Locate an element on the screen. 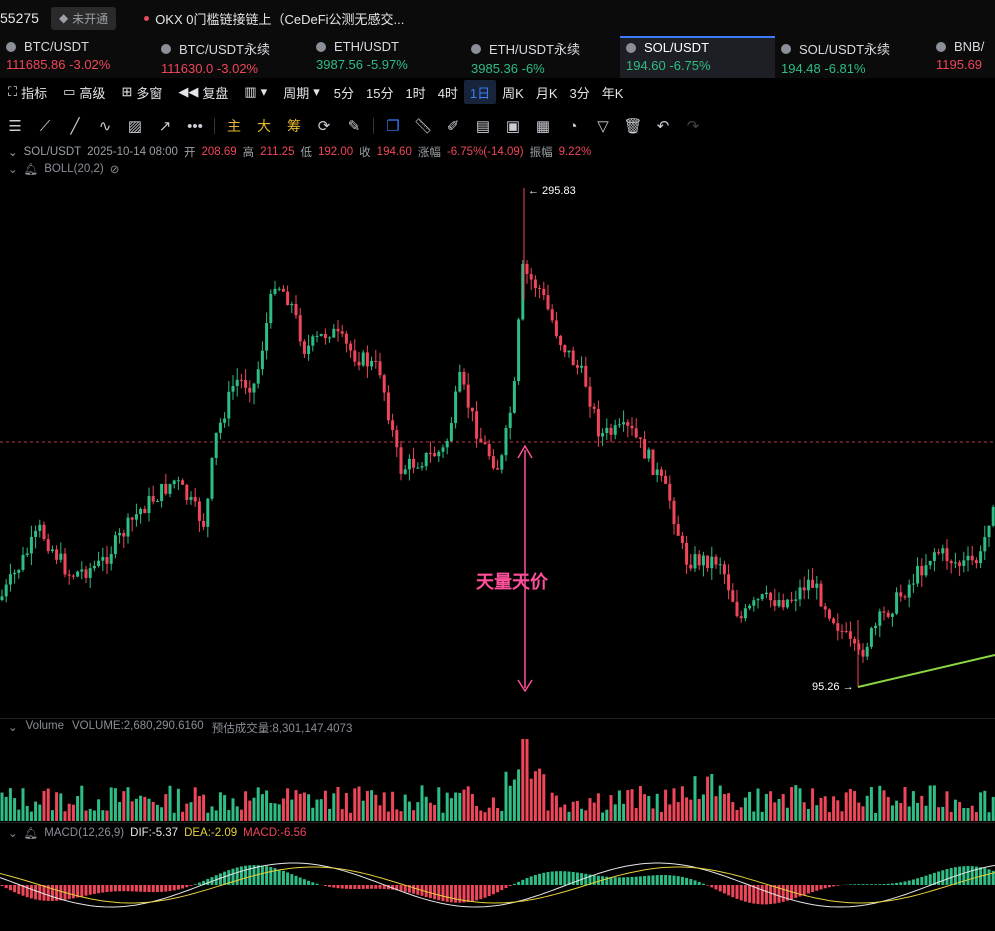  sync-icon: ⟳ is located at coordinates (324, 126).